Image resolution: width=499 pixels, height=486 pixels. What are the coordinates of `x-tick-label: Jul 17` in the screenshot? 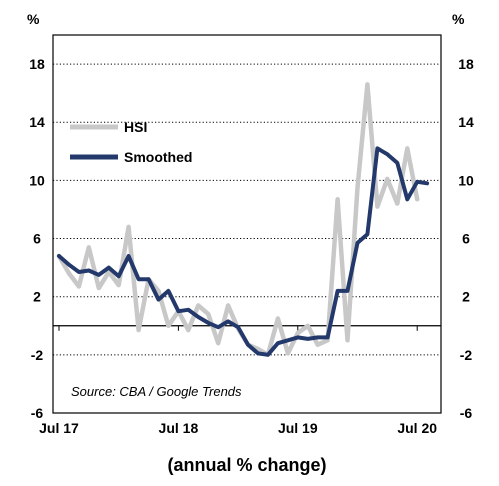 It's located at (59, 428).